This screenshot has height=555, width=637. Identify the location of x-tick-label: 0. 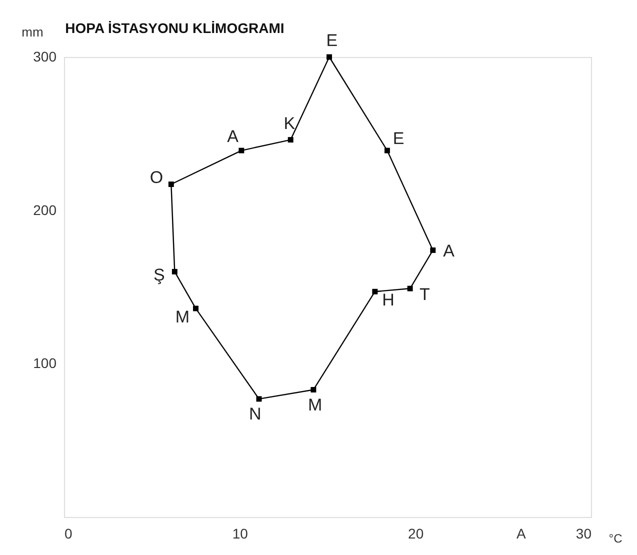
(68, 534).